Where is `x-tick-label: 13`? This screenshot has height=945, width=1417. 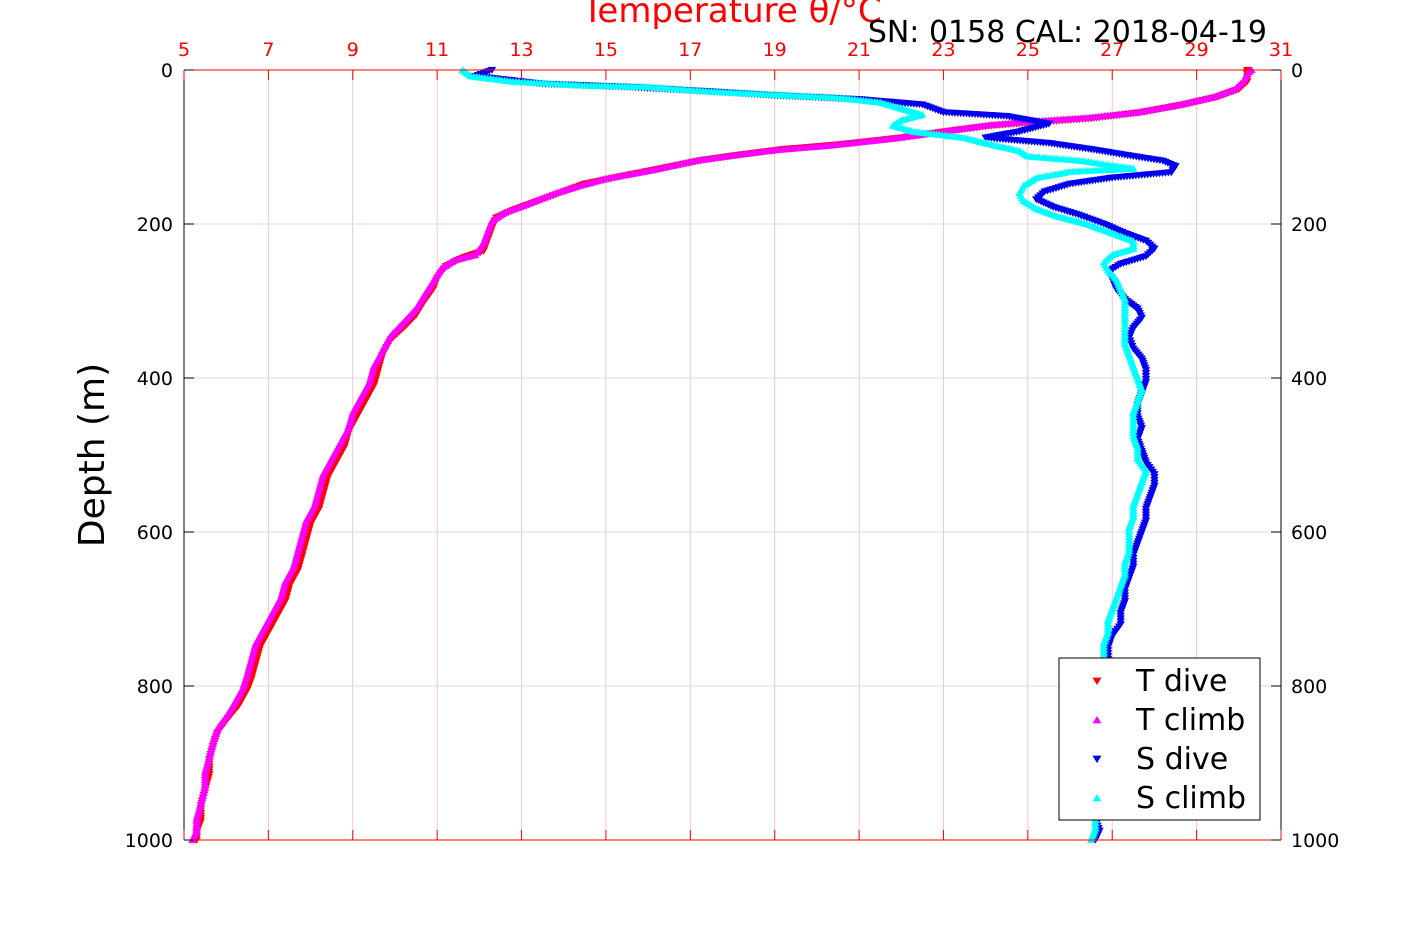
x-tick-label: 13 is located at coordinates (521, 50).